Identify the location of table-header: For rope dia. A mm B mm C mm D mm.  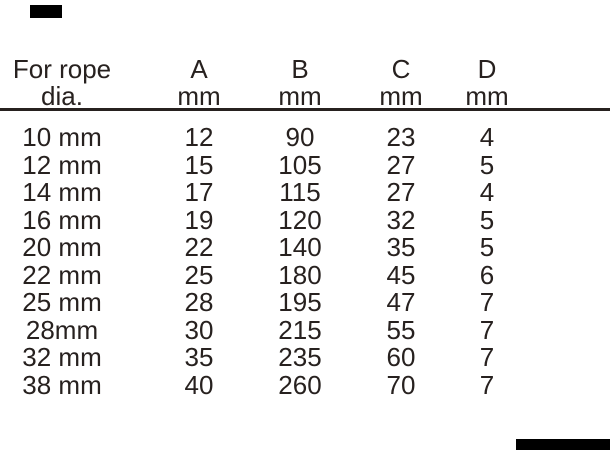
(305, 83).